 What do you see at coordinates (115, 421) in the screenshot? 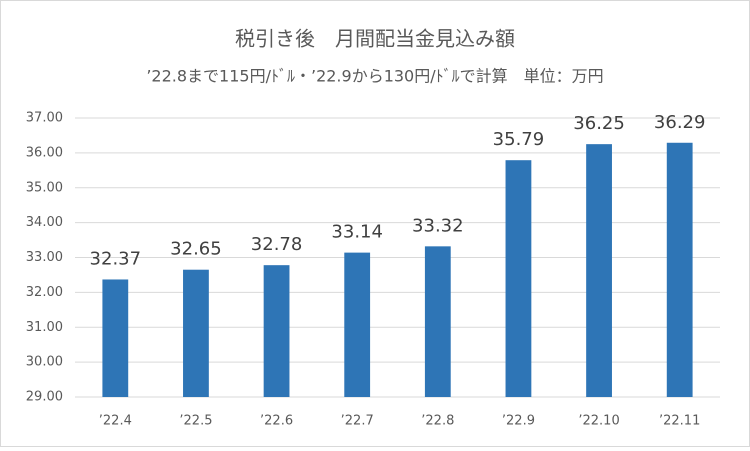
I see `x-tick-label: ’22.4` at bounding box center [115, 421].